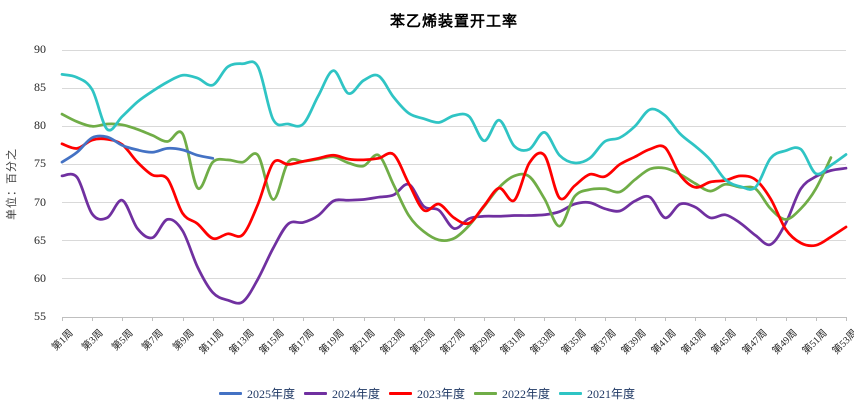 Image resolution: width=854 pixels, height=408 pixels. Describe the element at coordinates (40, 163) in the screenshot. I see `y-tick-label: 75` at that location.